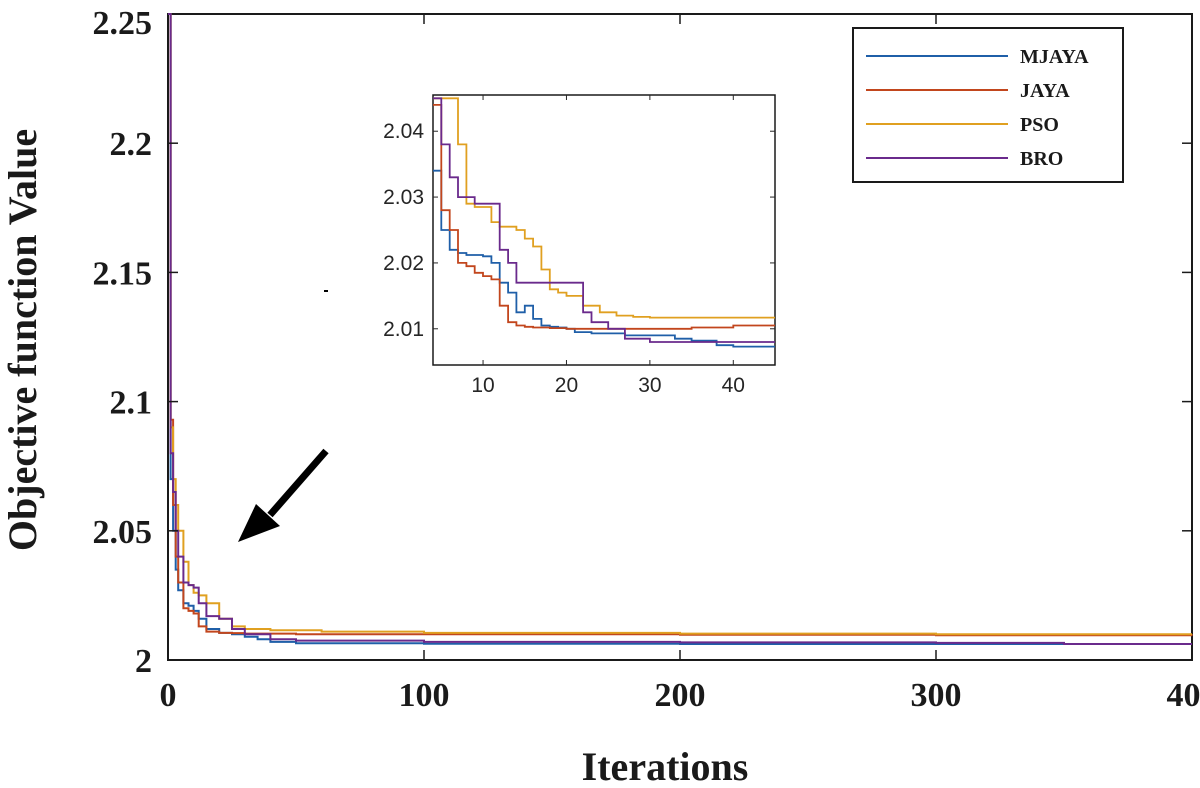 This screenshot has height=788, width=1200. Describe the element at coordinates (482, 385) in the screenshot. I see `inset-x-tick-label: 10` at that location.